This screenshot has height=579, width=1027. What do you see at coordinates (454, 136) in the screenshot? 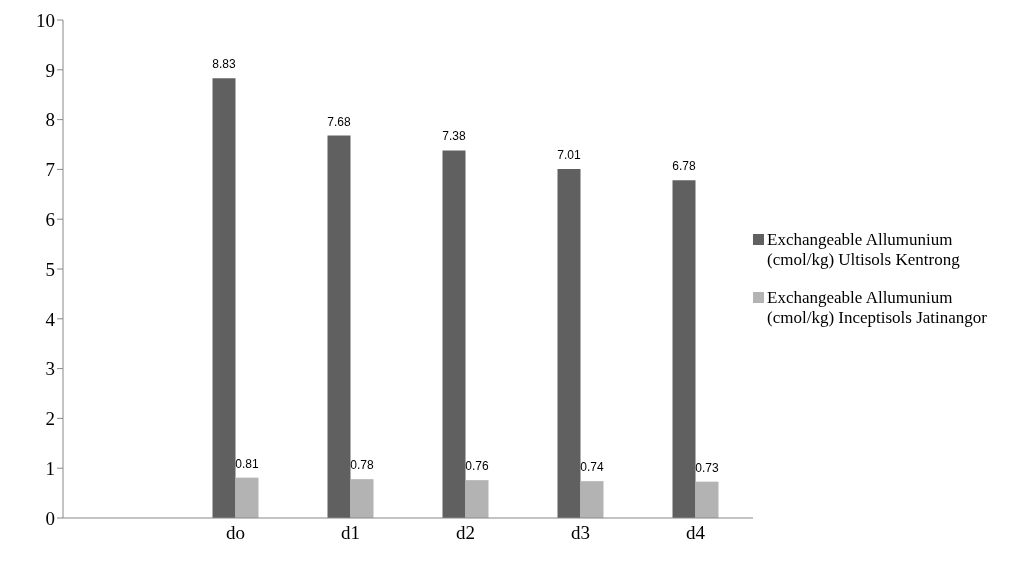
I see `data-label: 7.38` at bounding box center [454, 136].